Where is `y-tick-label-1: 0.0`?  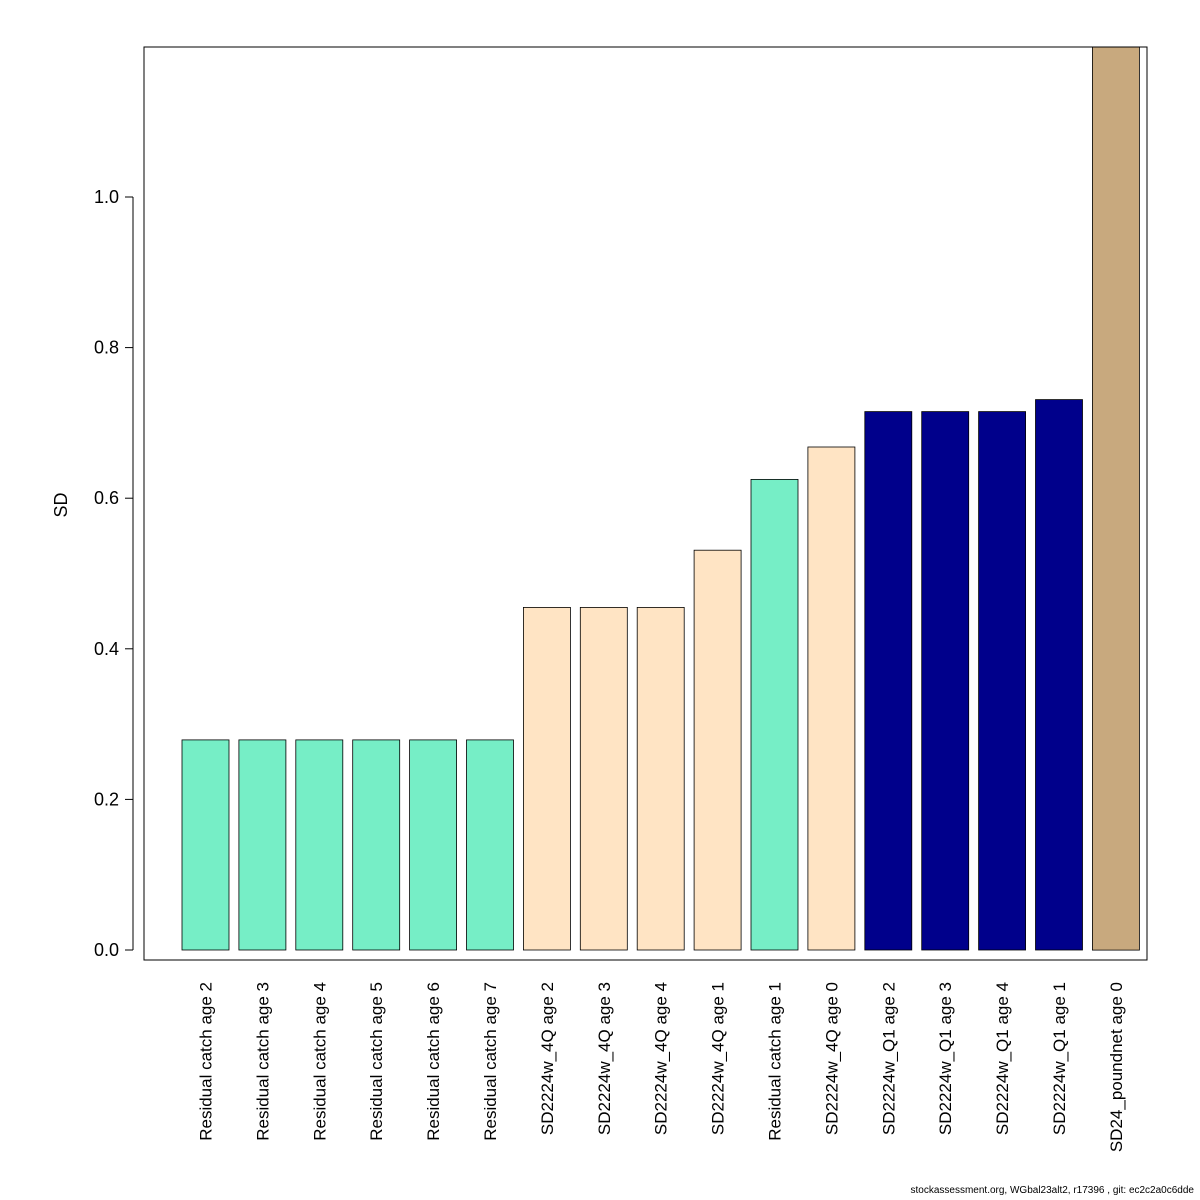
y-tick-label-1: 0.0 is located at coordinates (106, 950).